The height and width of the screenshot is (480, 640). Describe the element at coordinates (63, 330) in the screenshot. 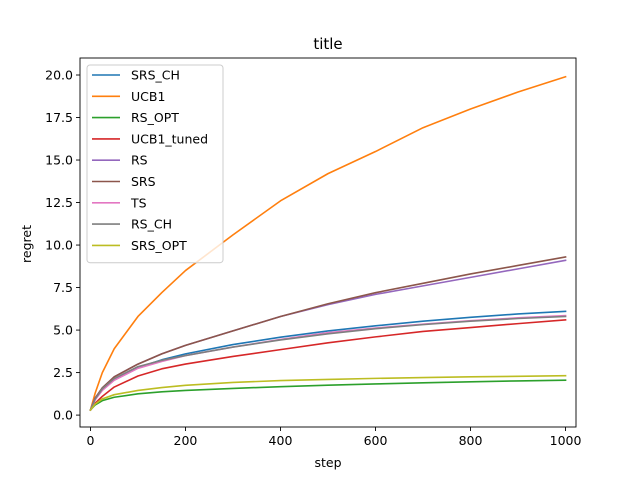

I see `y-tick-label: 5.0` at that location.